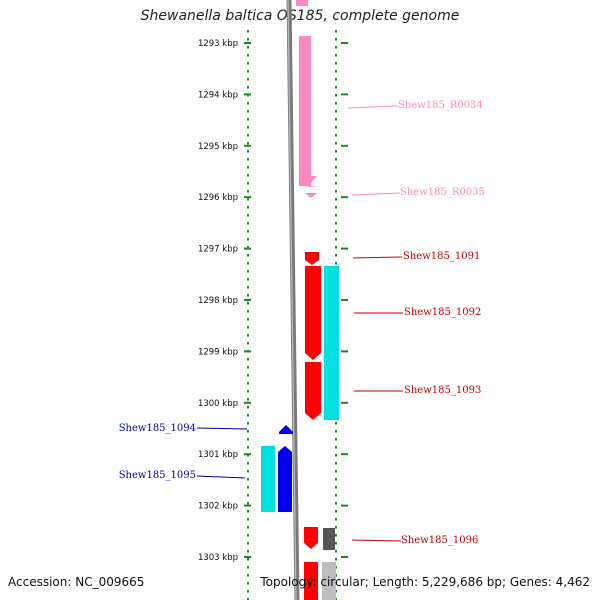 The image size is (600, 600). I want to click on leader-r0035, so click(376, 194).